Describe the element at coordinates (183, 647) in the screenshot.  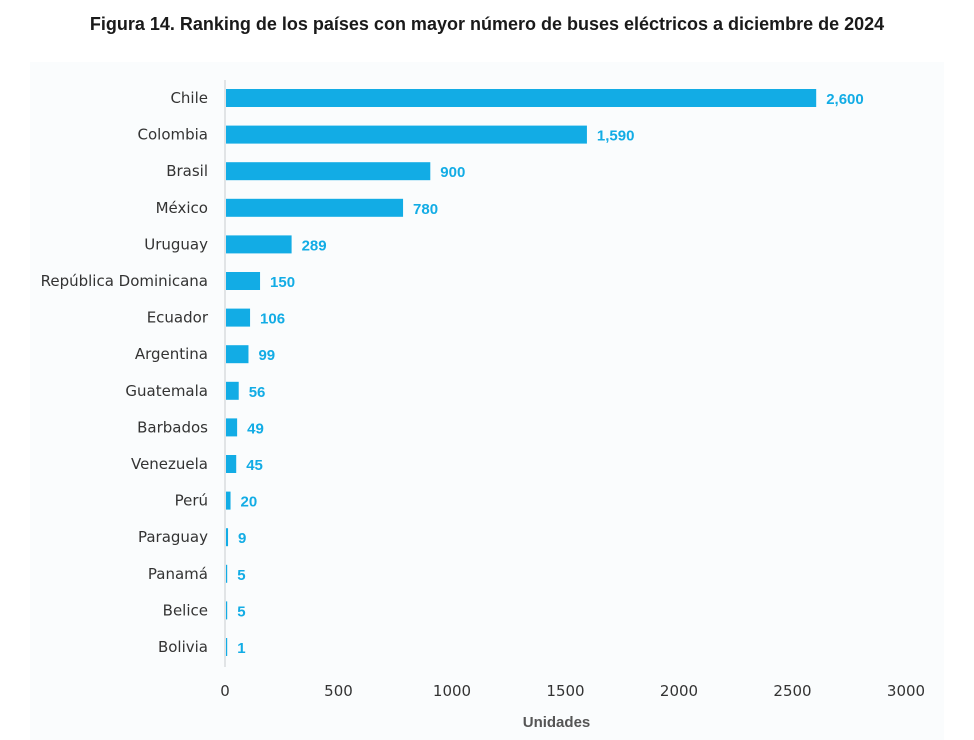
I see `category-label: Bolivia` at that location.